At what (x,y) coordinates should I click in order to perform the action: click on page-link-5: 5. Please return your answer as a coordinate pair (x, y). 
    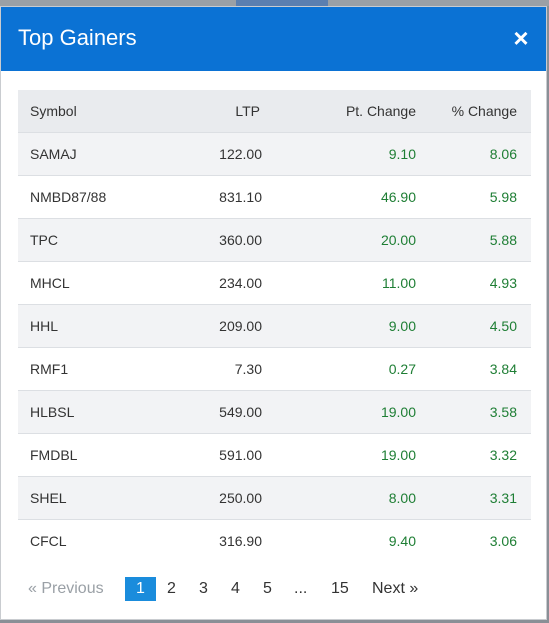
    Looking at the image, I should click on (267, 588).